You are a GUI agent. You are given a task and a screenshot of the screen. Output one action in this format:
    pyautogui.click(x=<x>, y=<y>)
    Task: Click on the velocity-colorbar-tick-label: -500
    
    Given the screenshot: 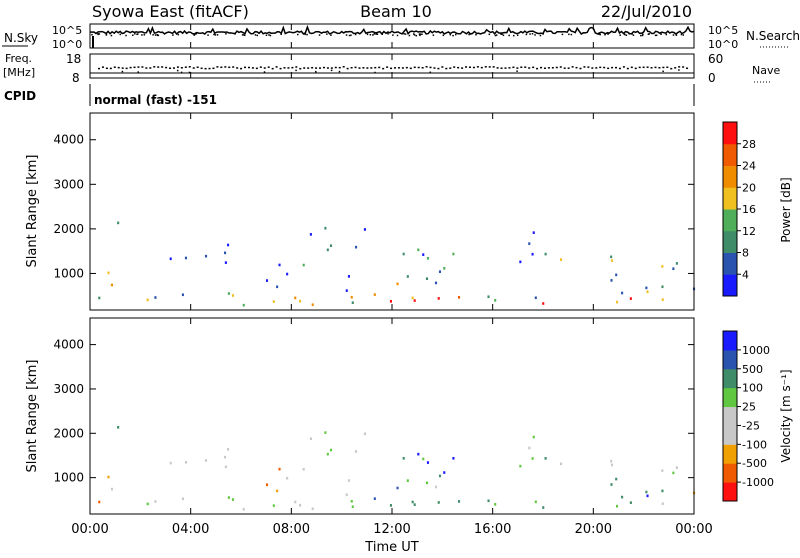 What is the action you would take?
    pyautogui.click(x=754, y=463)
    